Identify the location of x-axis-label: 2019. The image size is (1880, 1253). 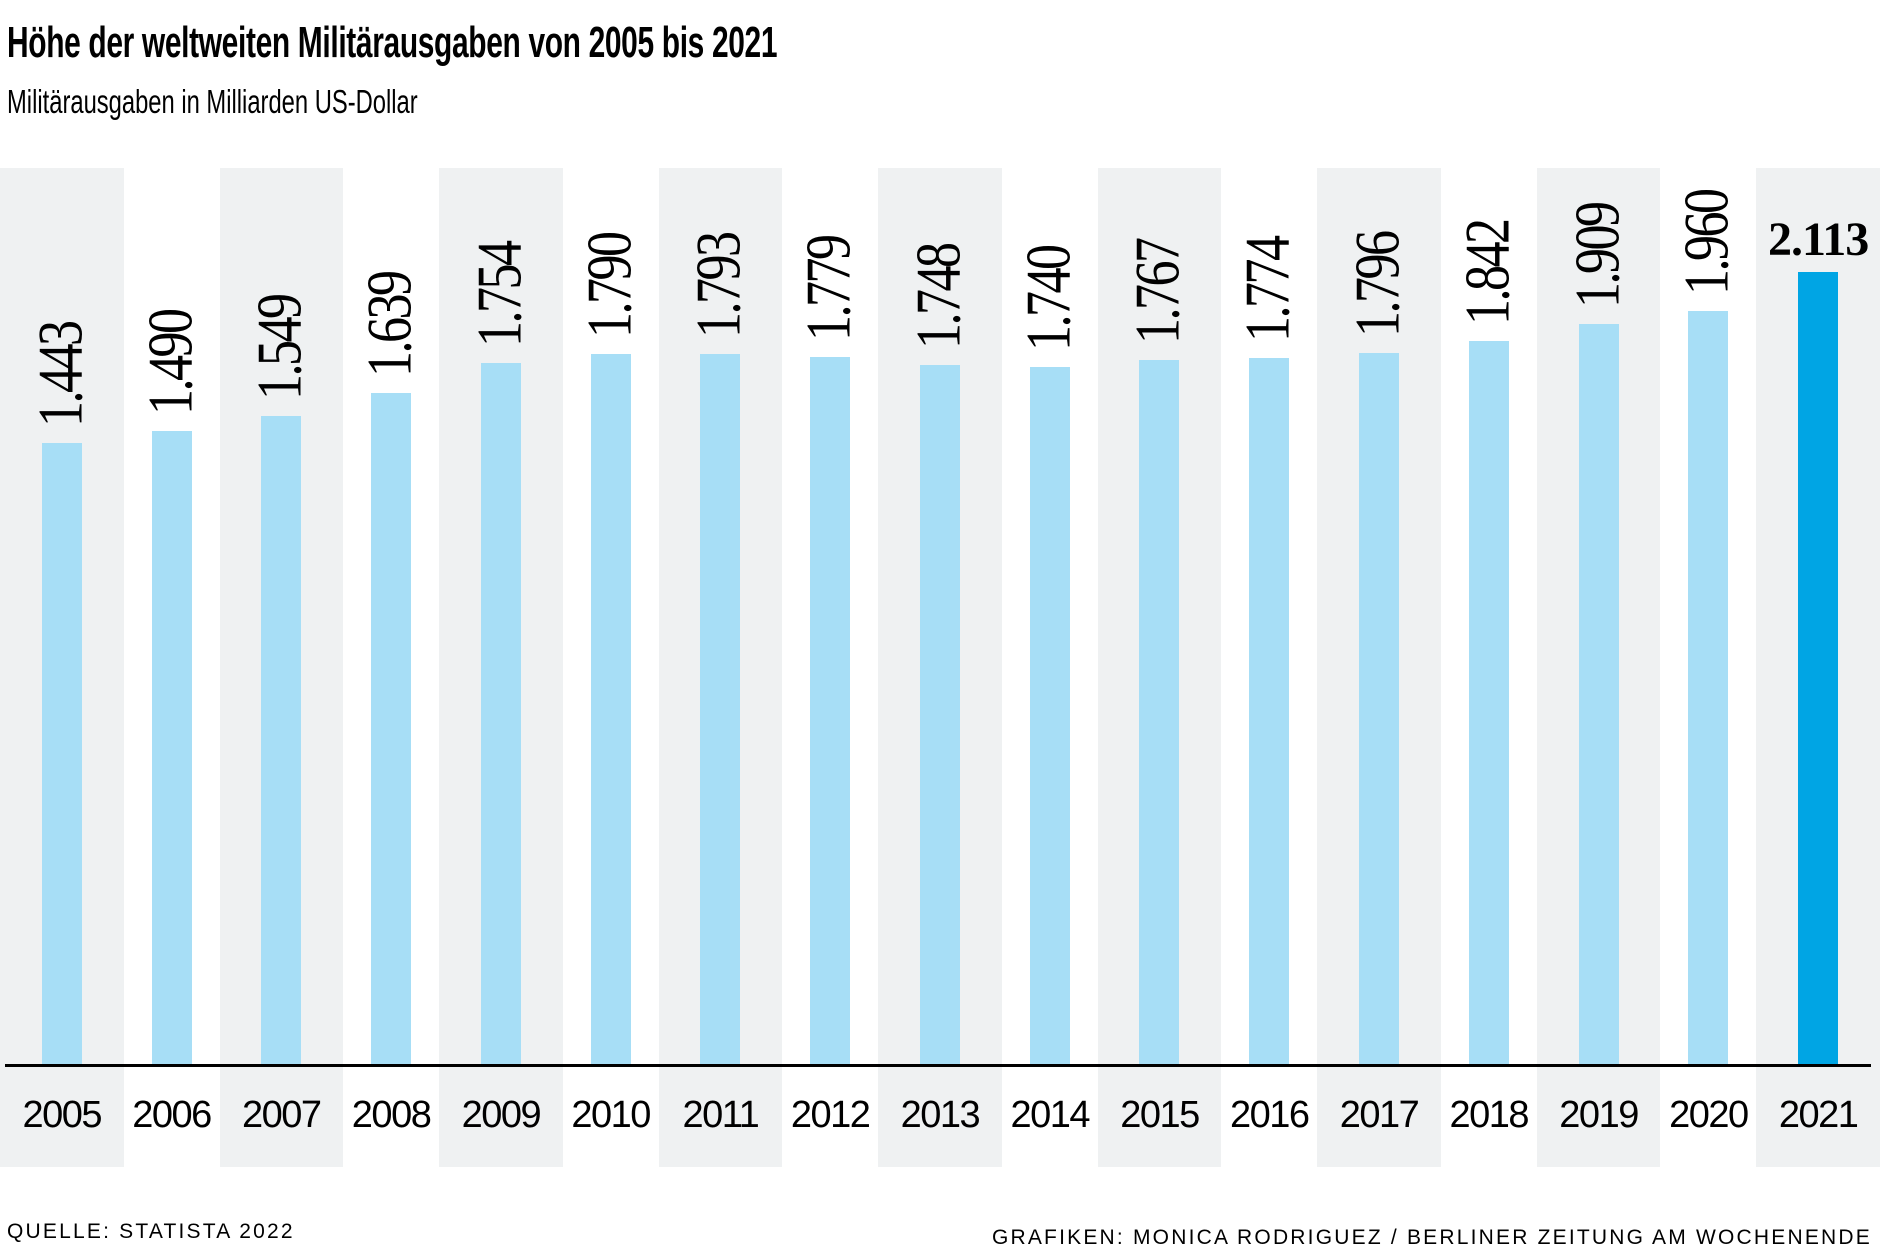
(1599, 1115).